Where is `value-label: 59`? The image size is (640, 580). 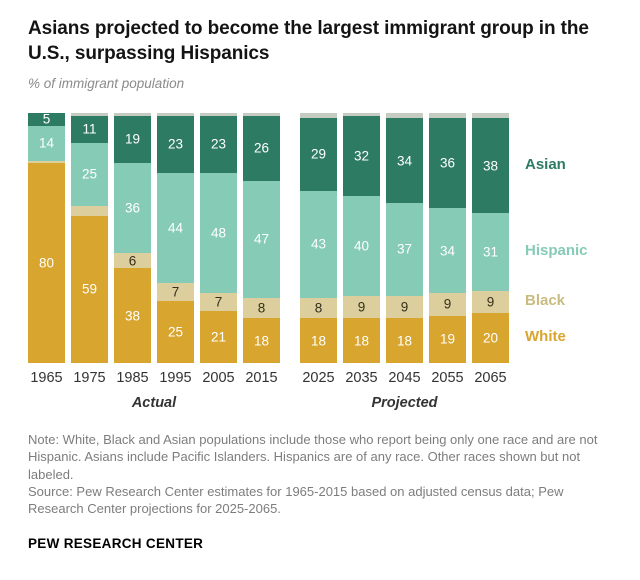
value-label: 59 is located at coordinates (89, 289).